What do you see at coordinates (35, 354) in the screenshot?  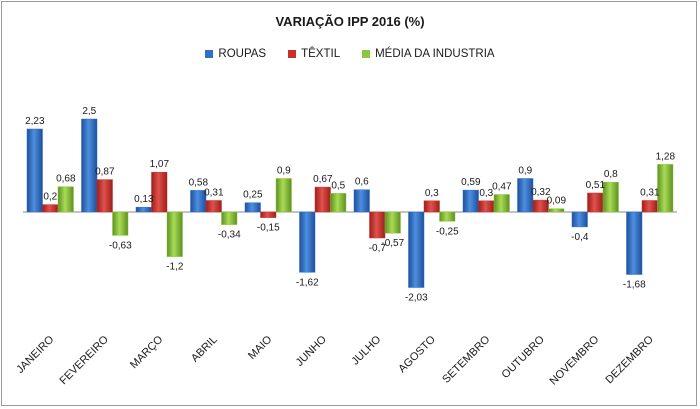 I see `x-tick-label-1: JANEIRO` at bounding box center [35, 354].